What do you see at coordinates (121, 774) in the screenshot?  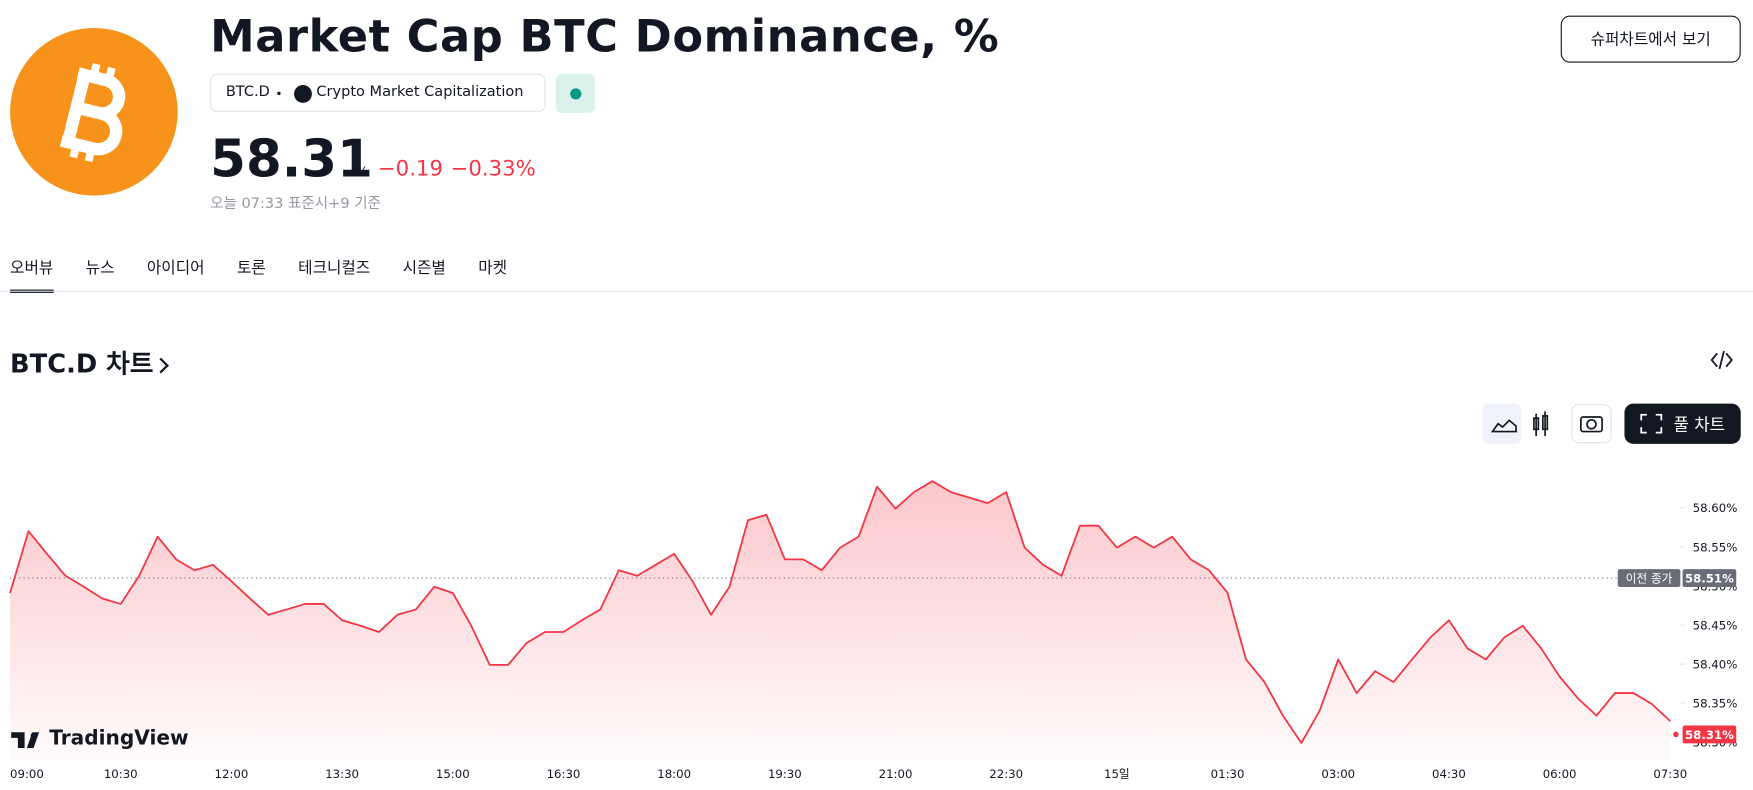 I see `x-tick-label: 10:30` at bounding box center [121, 774].